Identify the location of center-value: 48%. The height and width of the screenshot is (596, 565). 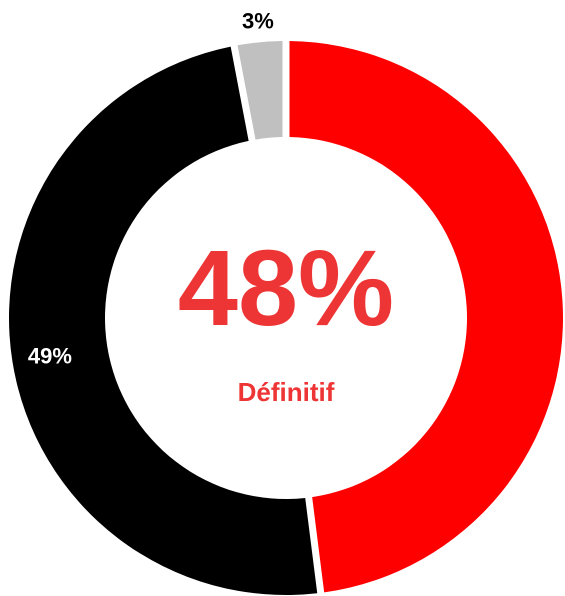
(286, 287).